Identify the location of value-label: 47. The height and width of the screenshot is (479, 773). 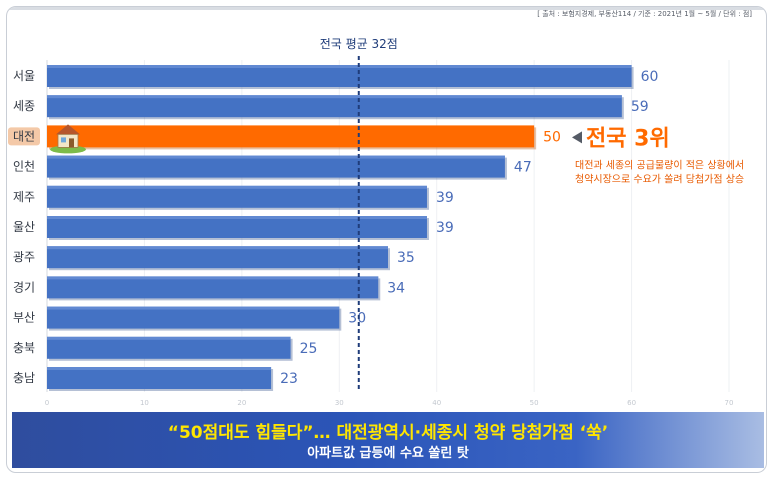
(523, 168).